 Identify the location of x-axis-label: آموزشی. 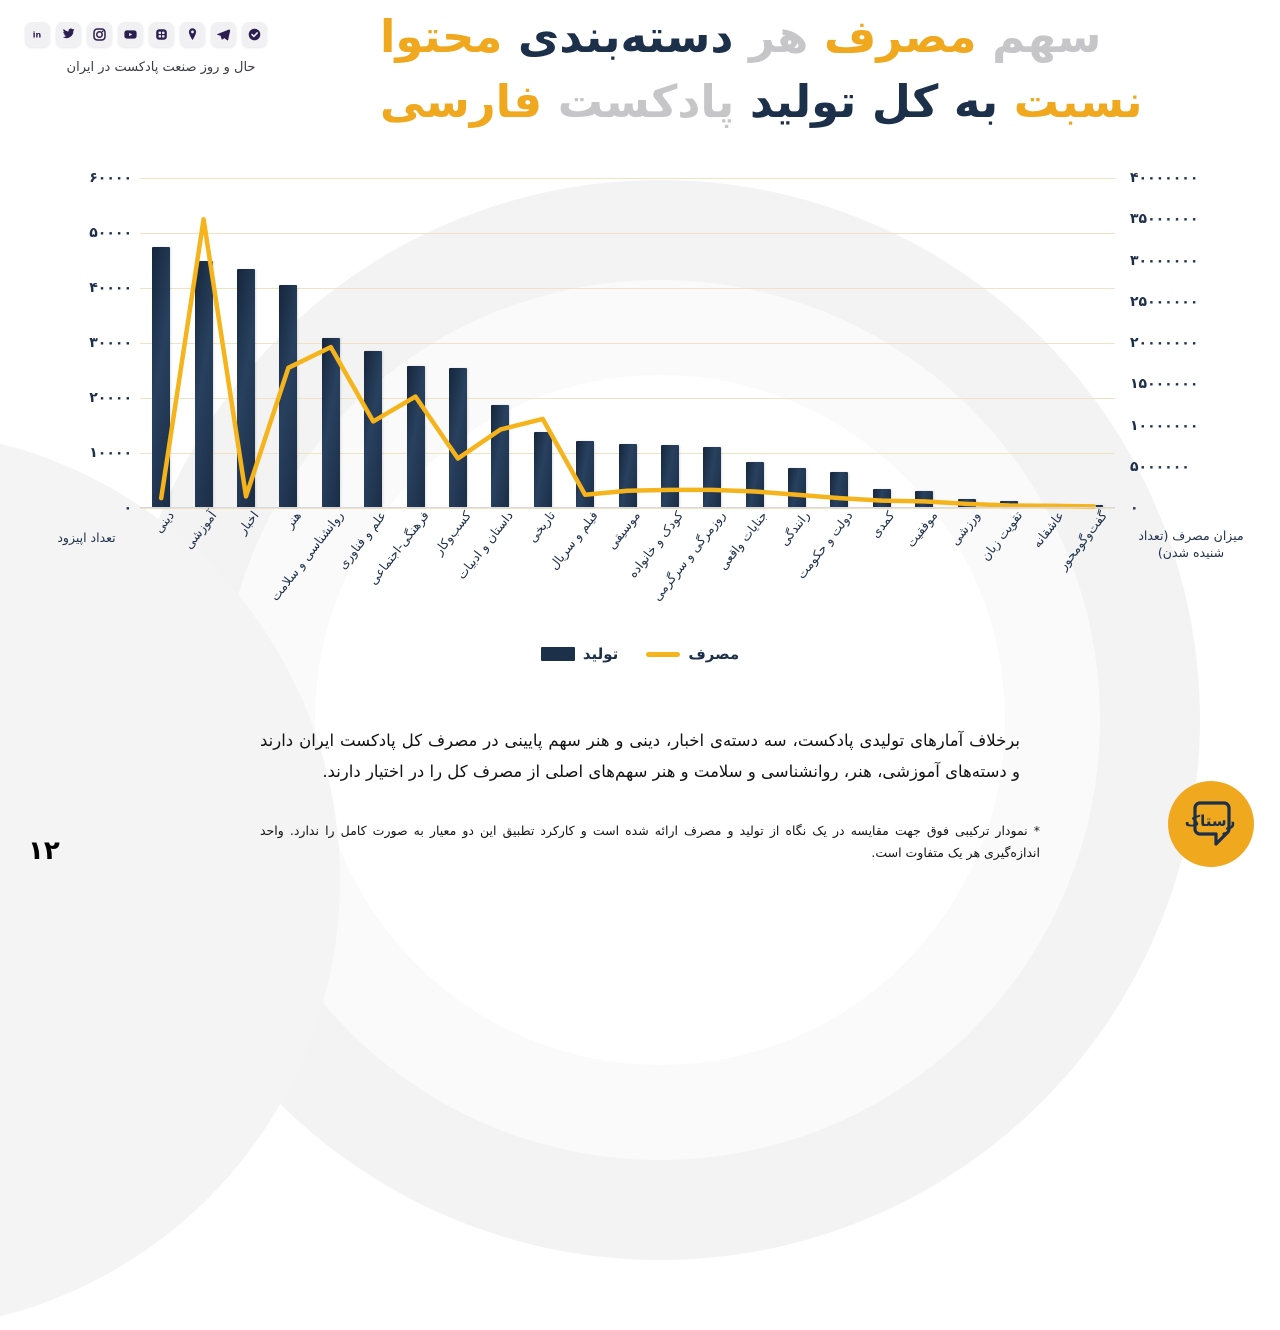
(200, 530).